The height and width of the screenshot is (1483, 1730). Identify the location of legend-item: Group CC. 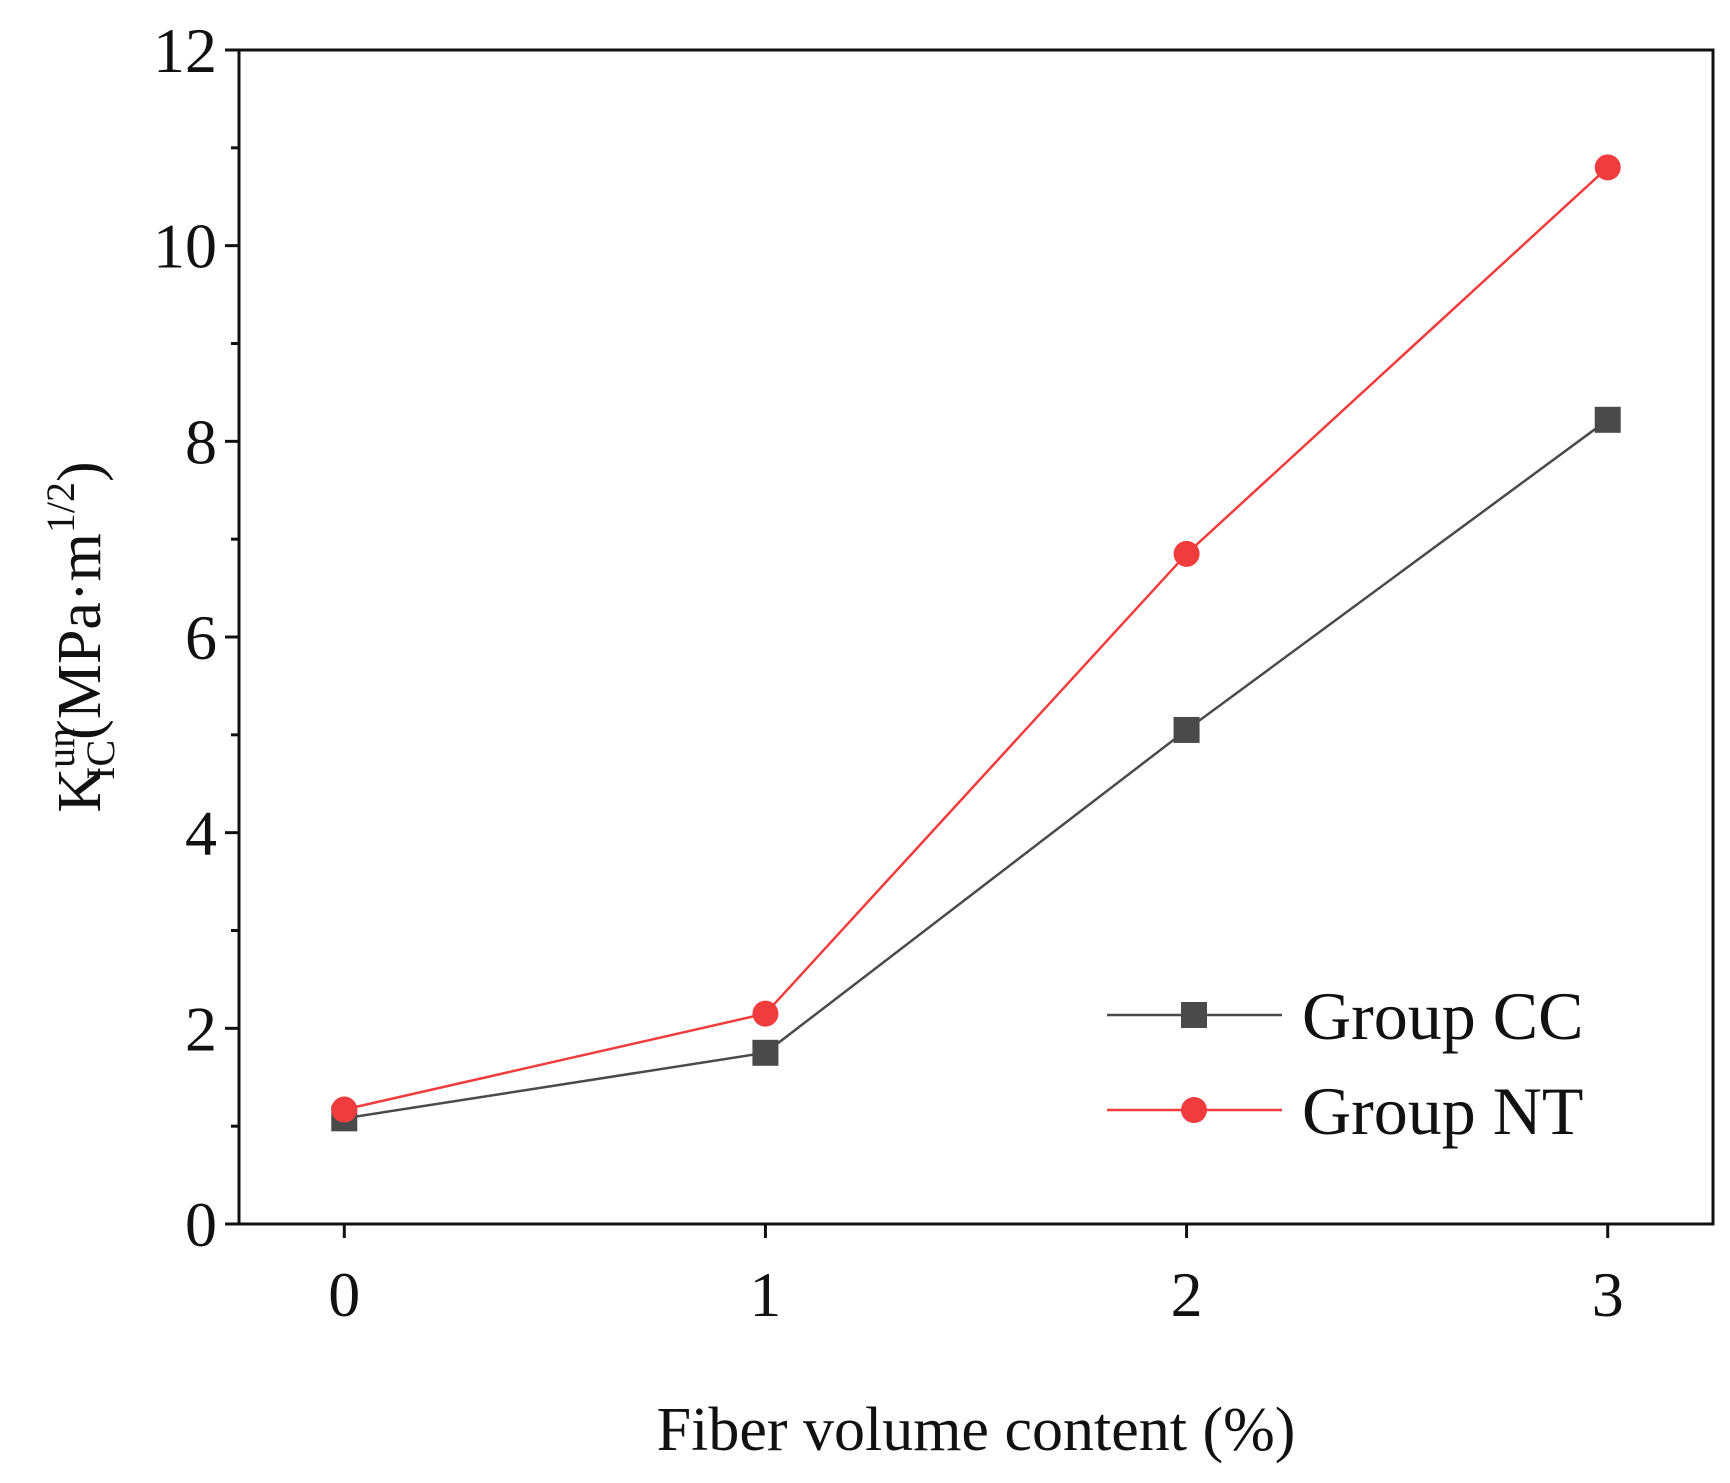
(1345, 1016).